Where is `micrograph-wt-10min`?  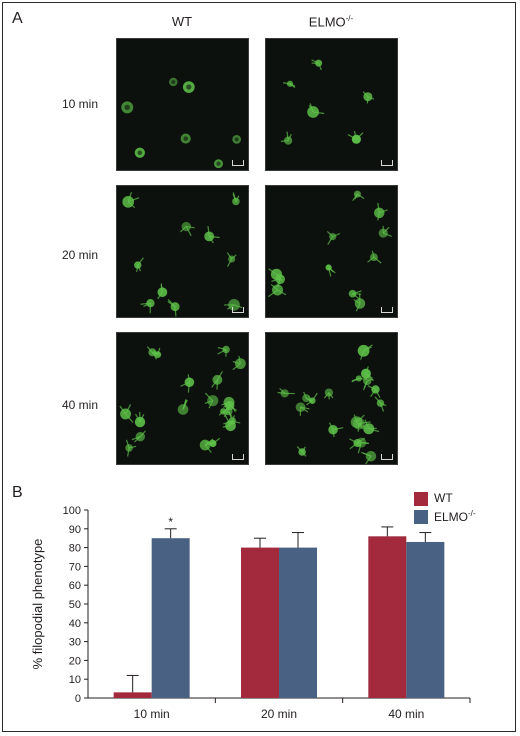
micrograph-wt-10min is located at coordinates (182, 104).